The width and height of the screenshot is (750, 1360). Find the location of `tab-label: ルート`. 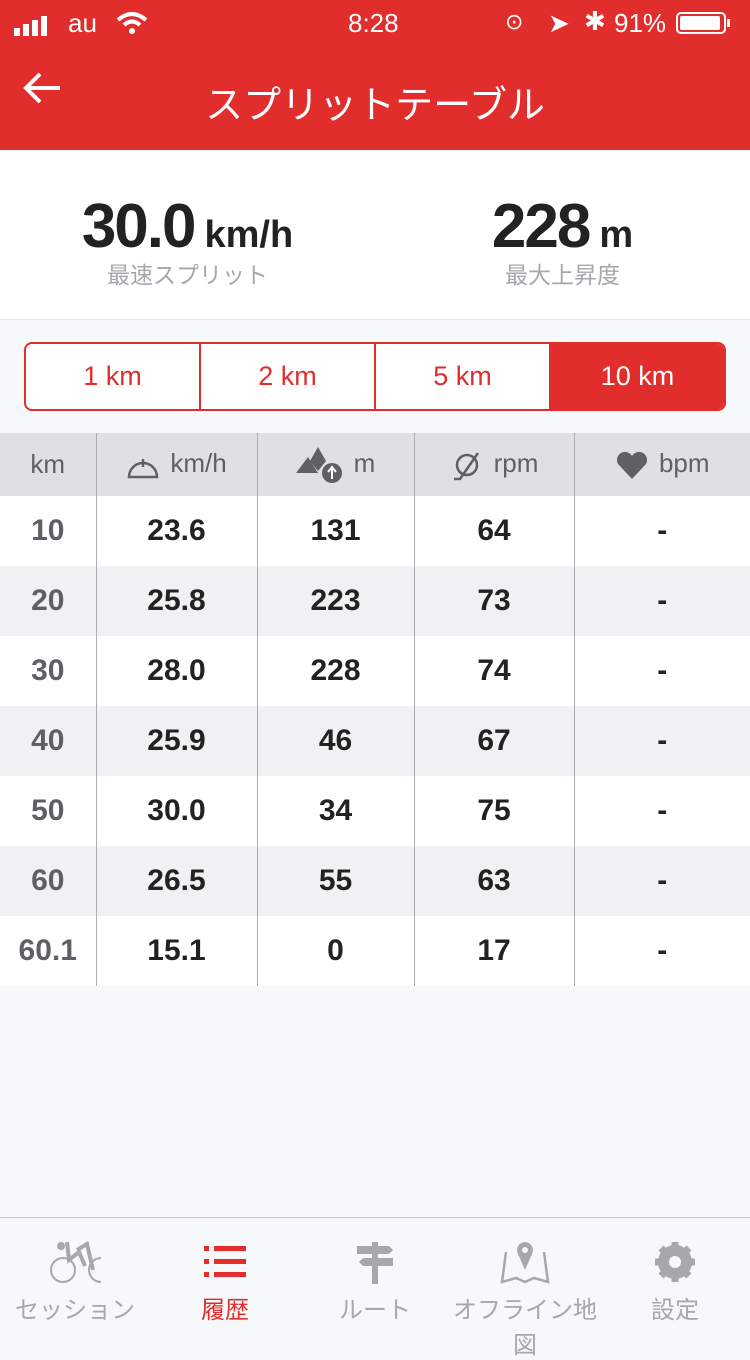

tab-label: ルート is located at coordinates (375, 1310).